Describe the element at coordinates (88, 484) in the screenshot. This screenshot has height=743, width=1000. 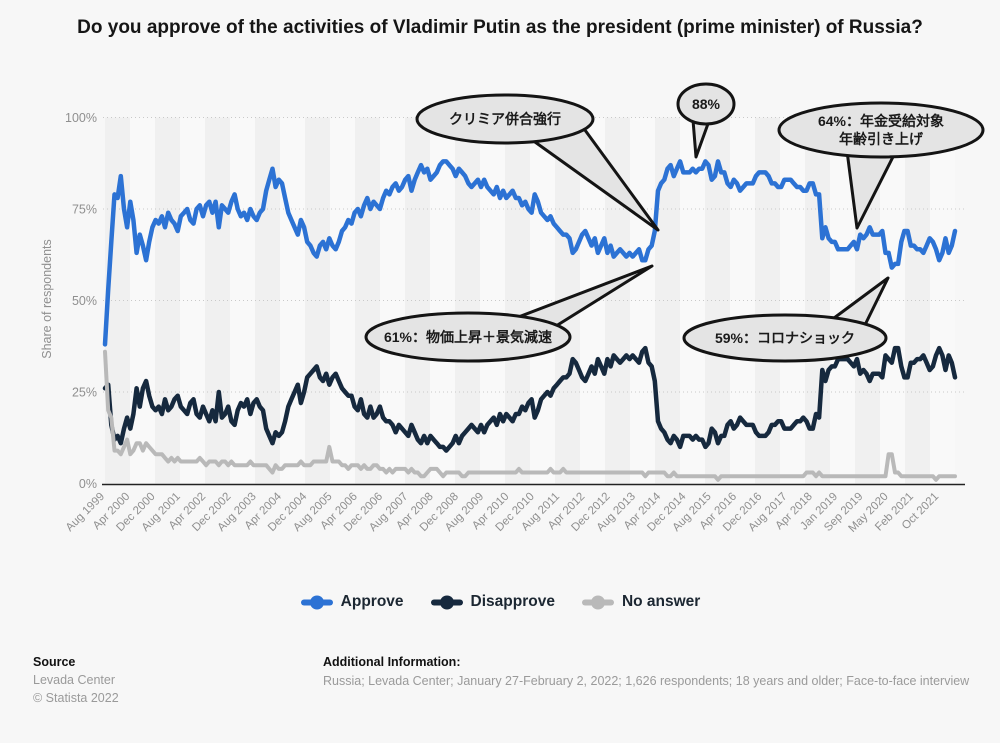
I see `y-tick-label: 0%` at that location.